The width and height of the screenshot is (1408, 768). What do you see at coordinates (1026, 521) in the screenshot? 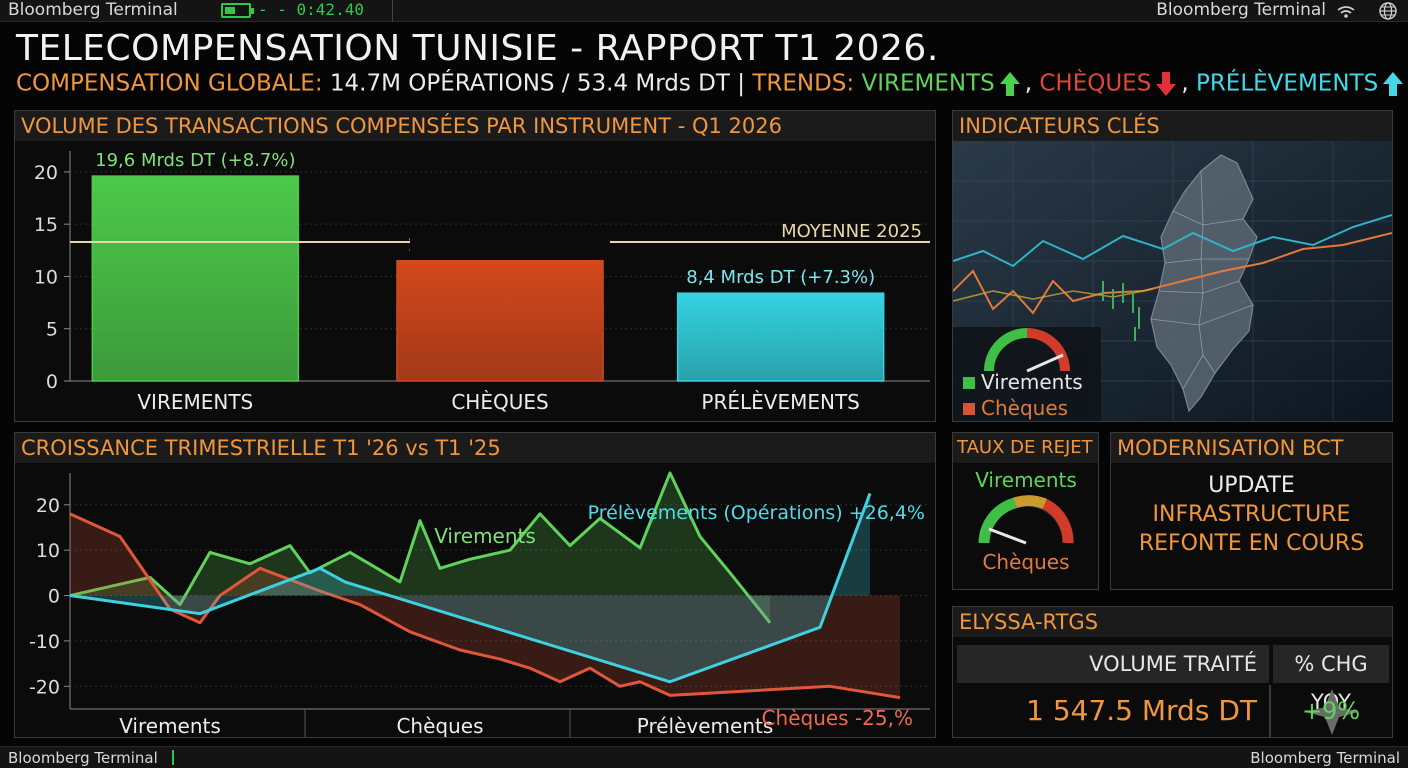
I see `reject-gauge: Virements Chèques` at bounding box center [1026, 521].